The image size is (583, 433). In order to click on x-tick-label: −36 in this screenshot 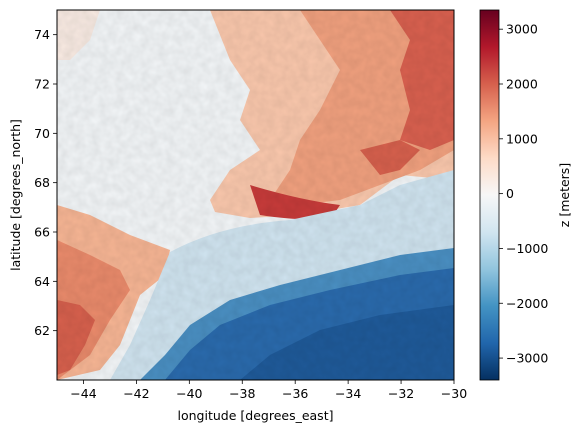, I will do `click(295, 393)`.